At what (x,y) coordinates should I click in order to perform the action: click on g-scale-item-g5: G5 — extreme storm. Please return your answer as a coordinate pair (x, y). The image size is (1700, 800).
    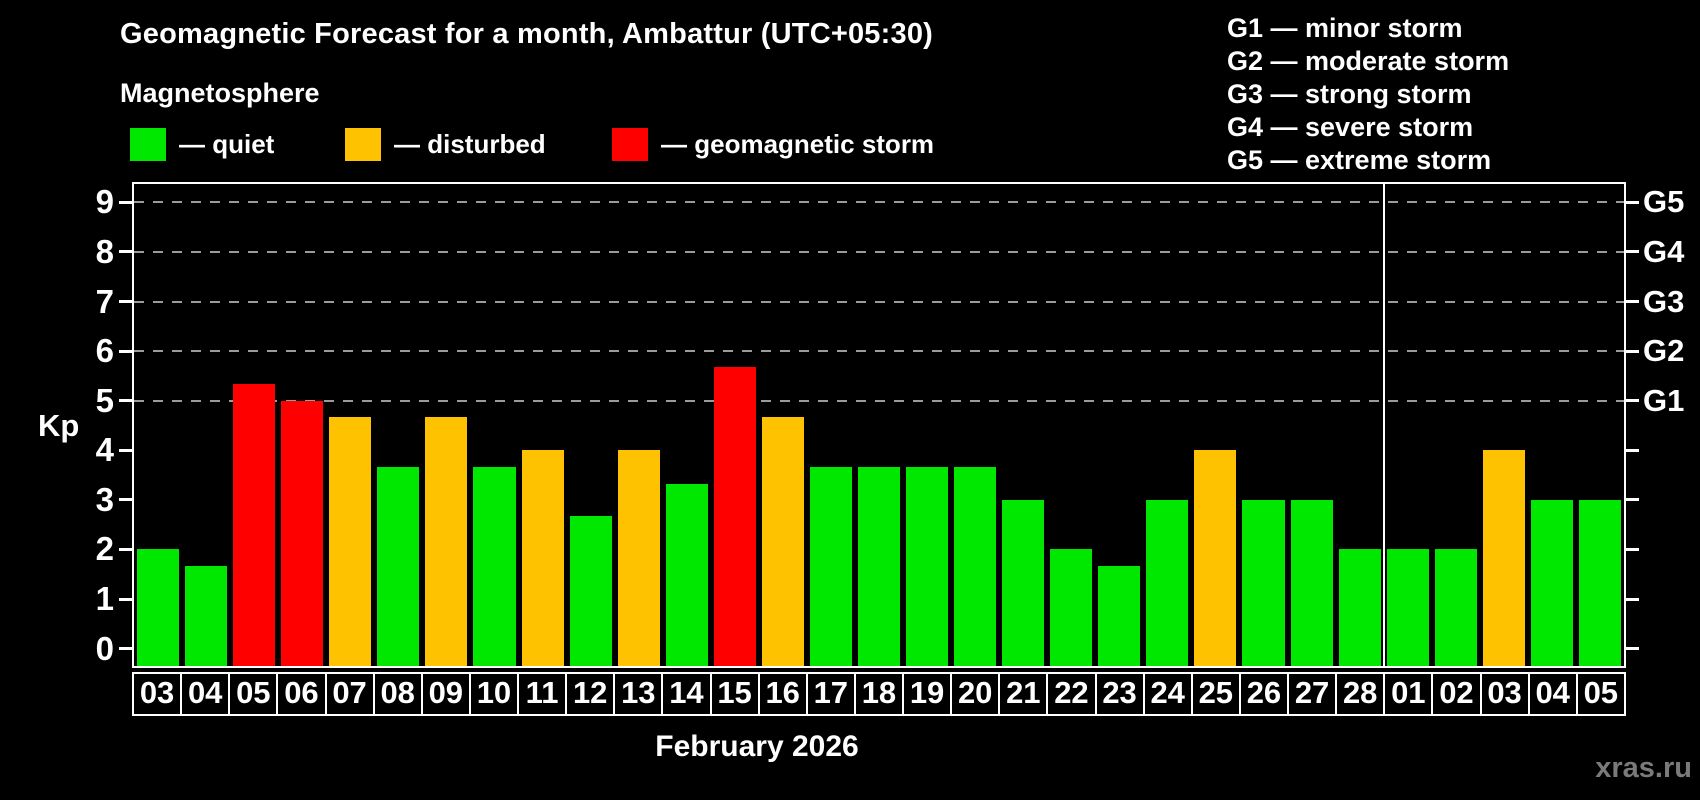
    Looking at the image, I should click on (1359, 160).